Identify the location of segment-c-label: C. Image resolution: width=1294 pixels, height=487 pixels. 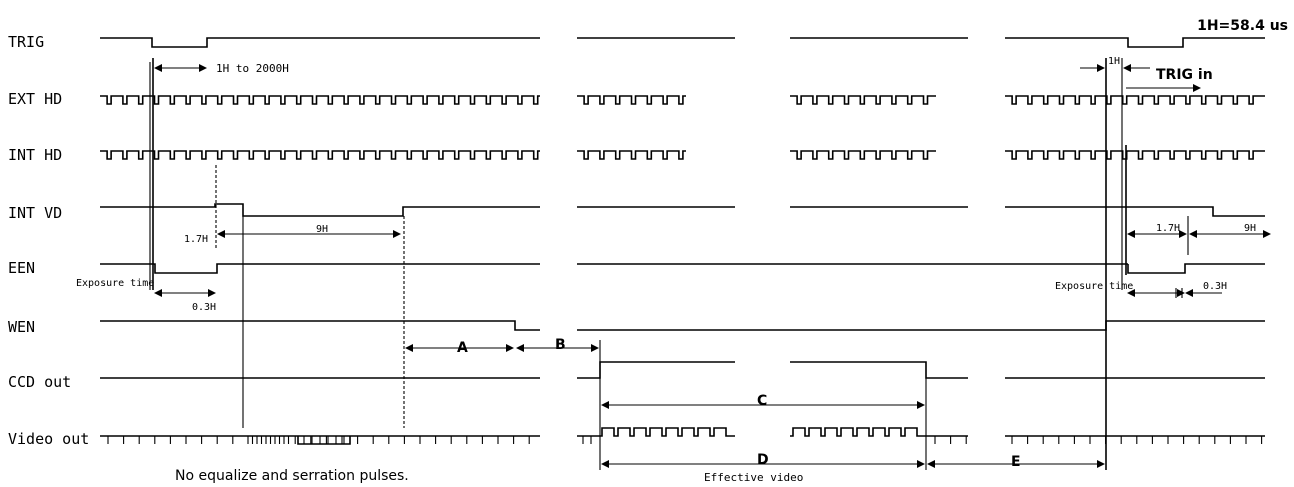
(762, 401).